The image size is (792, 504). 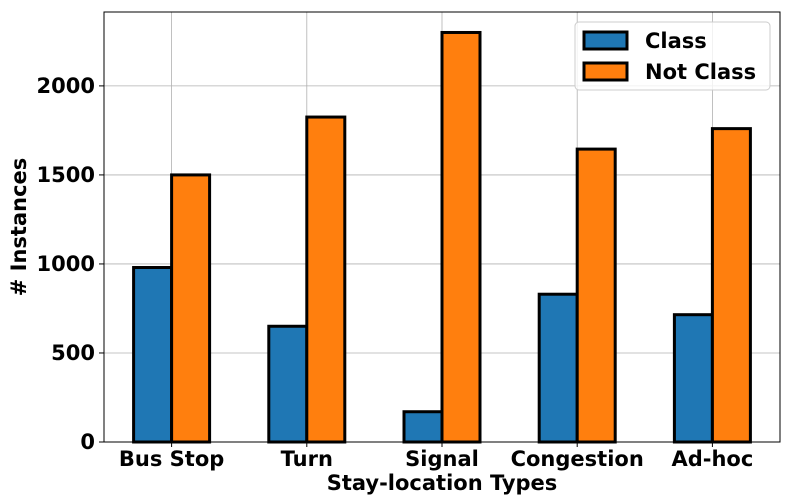 I want to click on x-tick-label: Congestion, so click(x=577, y=459).